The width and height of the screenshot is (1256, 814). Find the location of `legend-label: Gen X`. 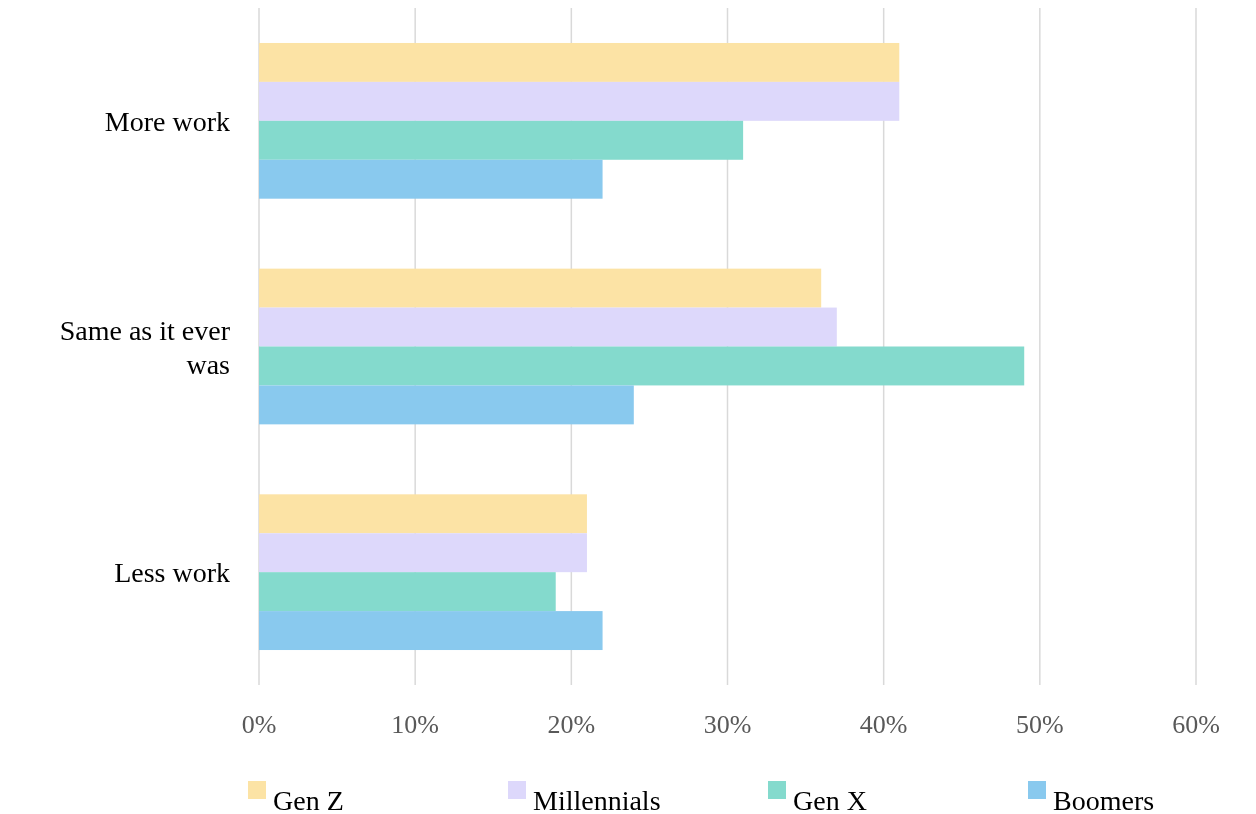

legend-label: Gen X is located at coordinates (830, 799).